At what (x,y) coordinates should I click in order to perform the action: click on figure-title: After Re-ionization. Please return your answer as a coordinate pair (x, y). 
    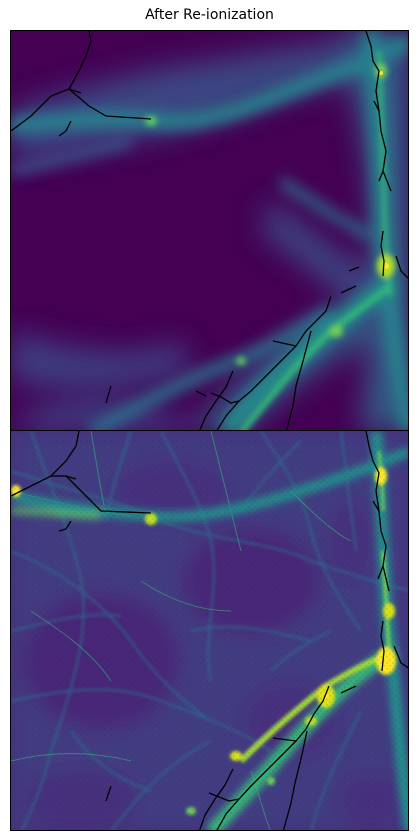
    Looking at the image, I should click on (209, 15).